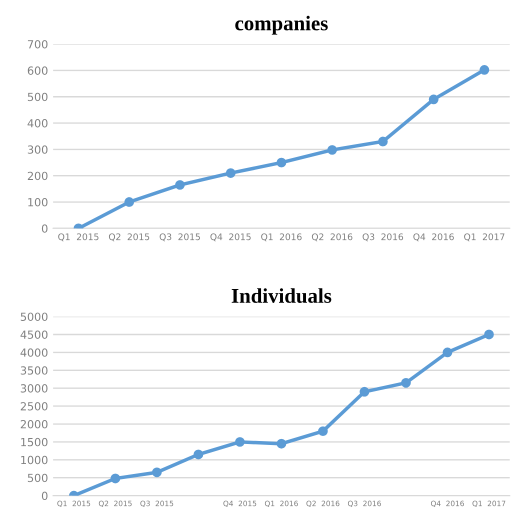  Describe the element at coordinates (34, 424) in the screenshot. I see `y-tick-label: 2000` at that location.